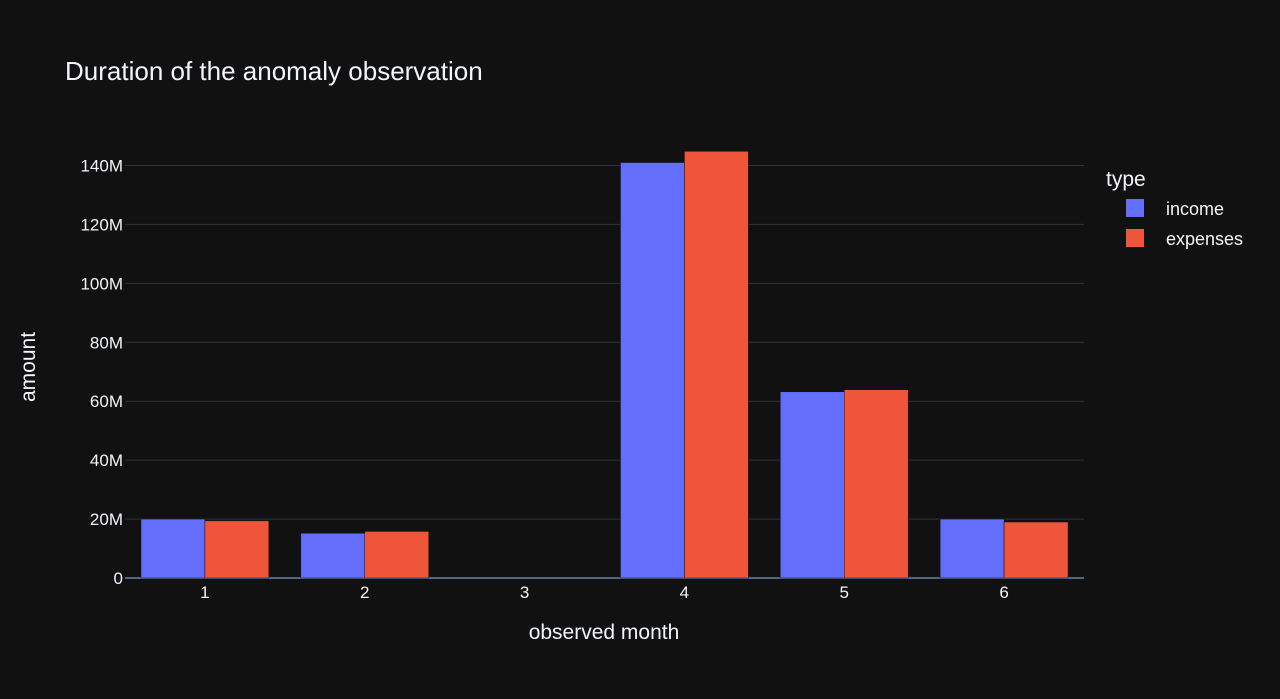 The width and height of the screenshot is (1280, 699). I want to click on legend-label: income, so click(1195, 209).